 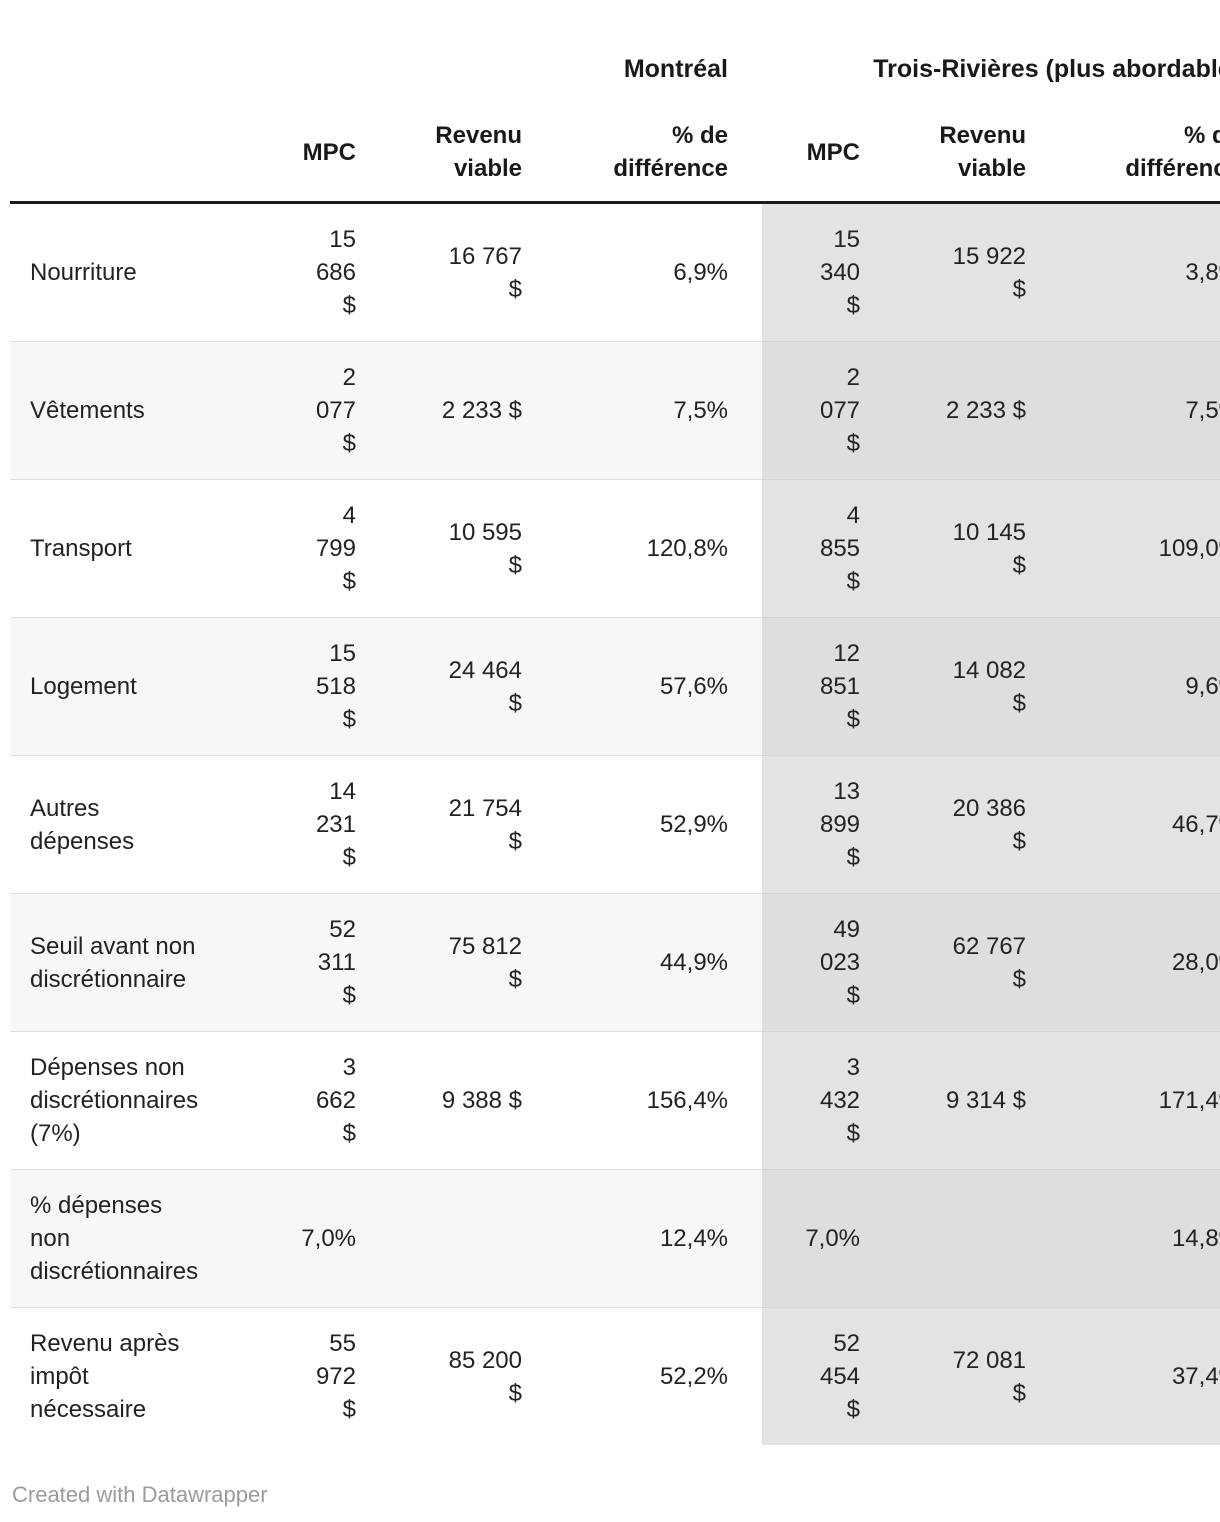 What do you see at coordinates (1128, 686) in the screenshot?
I see `cell-pct-trois-rivieres: 9,6%` at bounding box center [1128, 686].